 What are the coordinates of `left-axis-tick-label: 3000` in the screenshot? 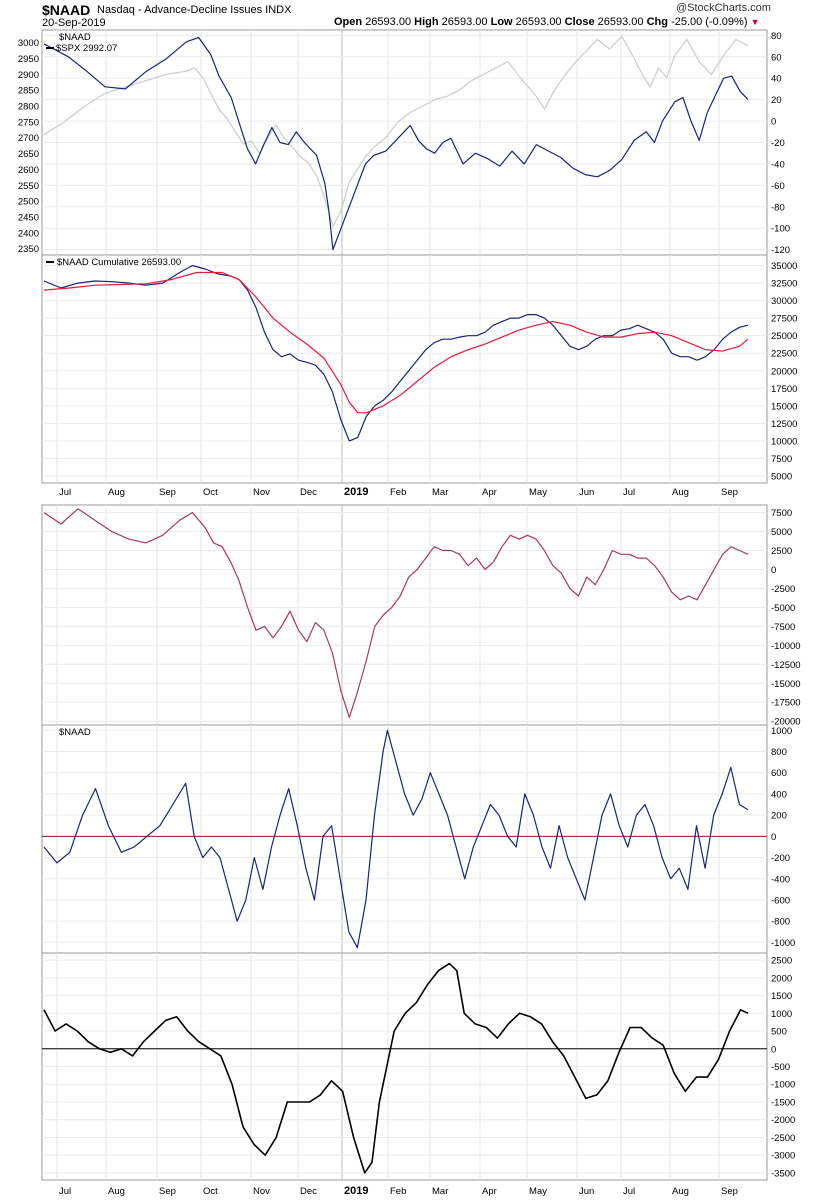 It's located at (28, 43).